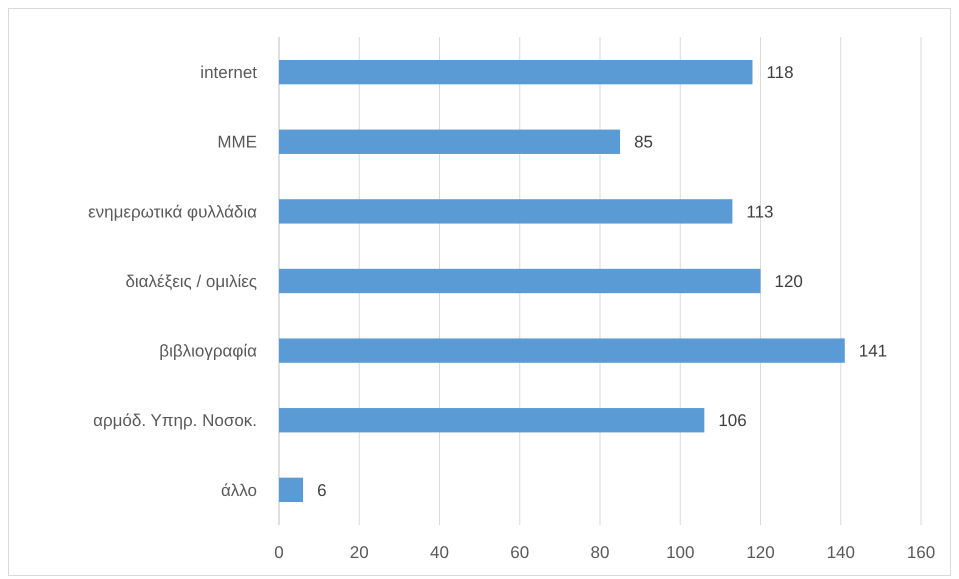 This screenshot has width=959, height=579. I want to click on data-label: 113, so click(760, 212).